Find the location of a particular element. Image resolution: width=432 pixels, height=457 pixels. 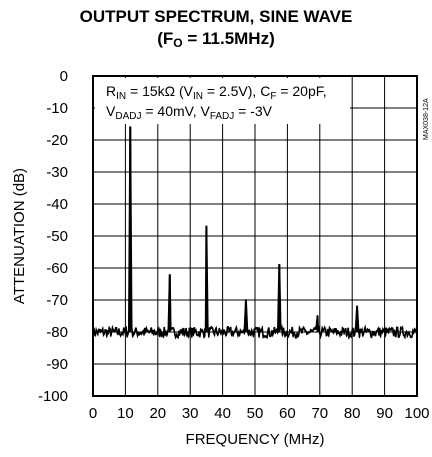

annotation-text: = 40mV, V is located at coordinates (175, 111).